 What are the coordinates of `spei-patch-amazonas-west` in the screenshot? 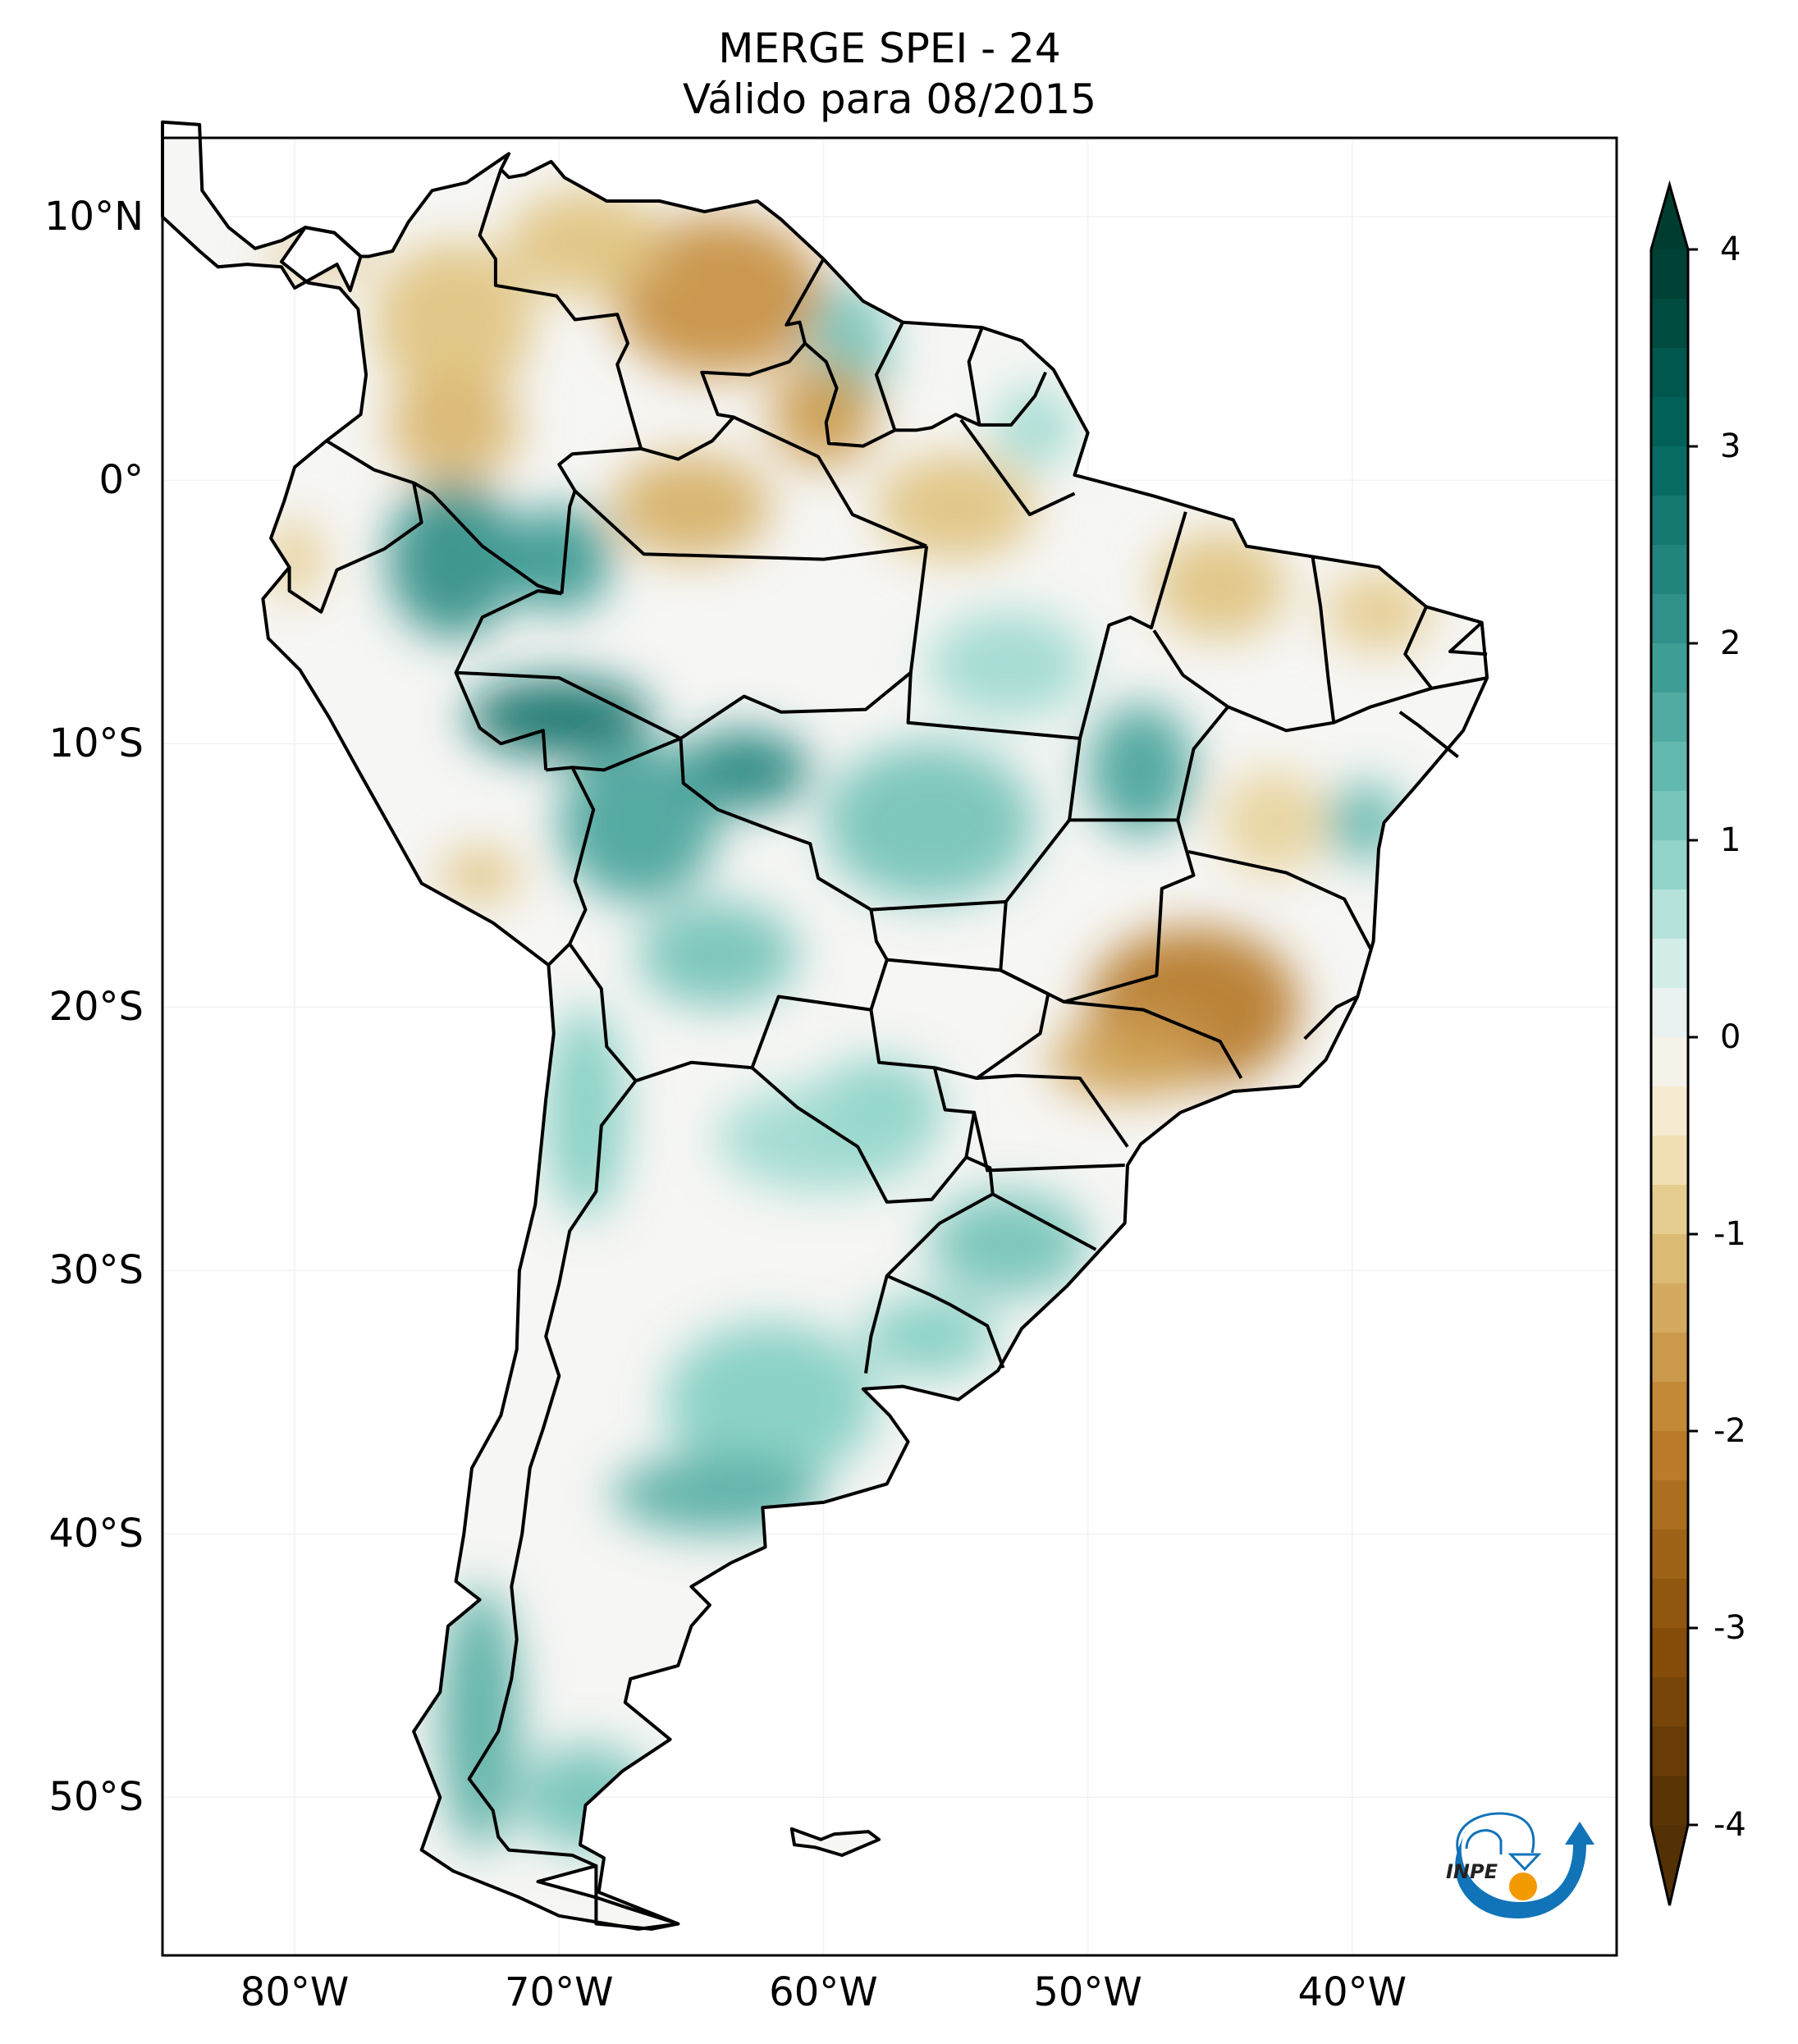 It's located at (559, 559).